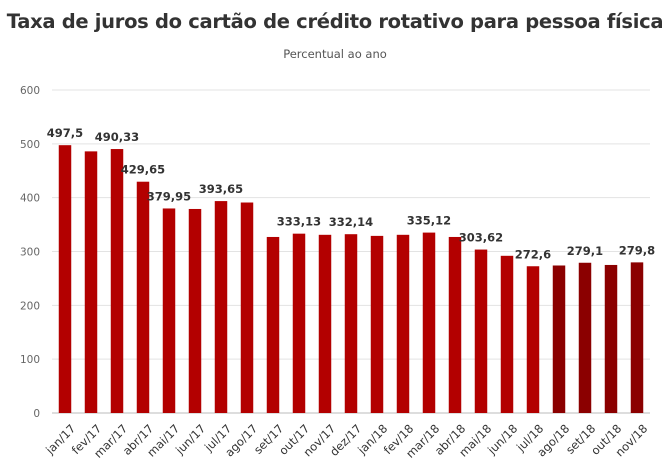 Image resolution: width=670 pixels, height=475 pixels. What do you see at coordinates (30, 199) in the screenshot?
I see `y-tick-label: 400` at bounding box center [30, 199].